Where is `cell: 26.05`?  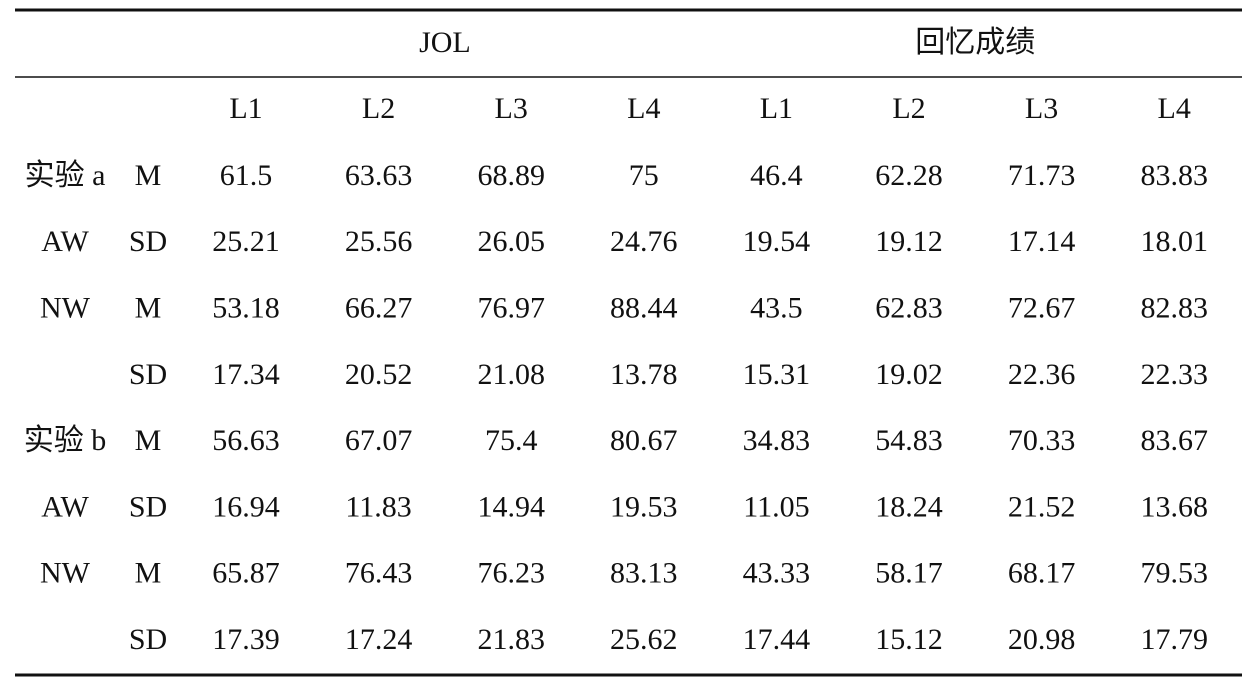
cell: 26.05 is located at coordinates (511, 241).